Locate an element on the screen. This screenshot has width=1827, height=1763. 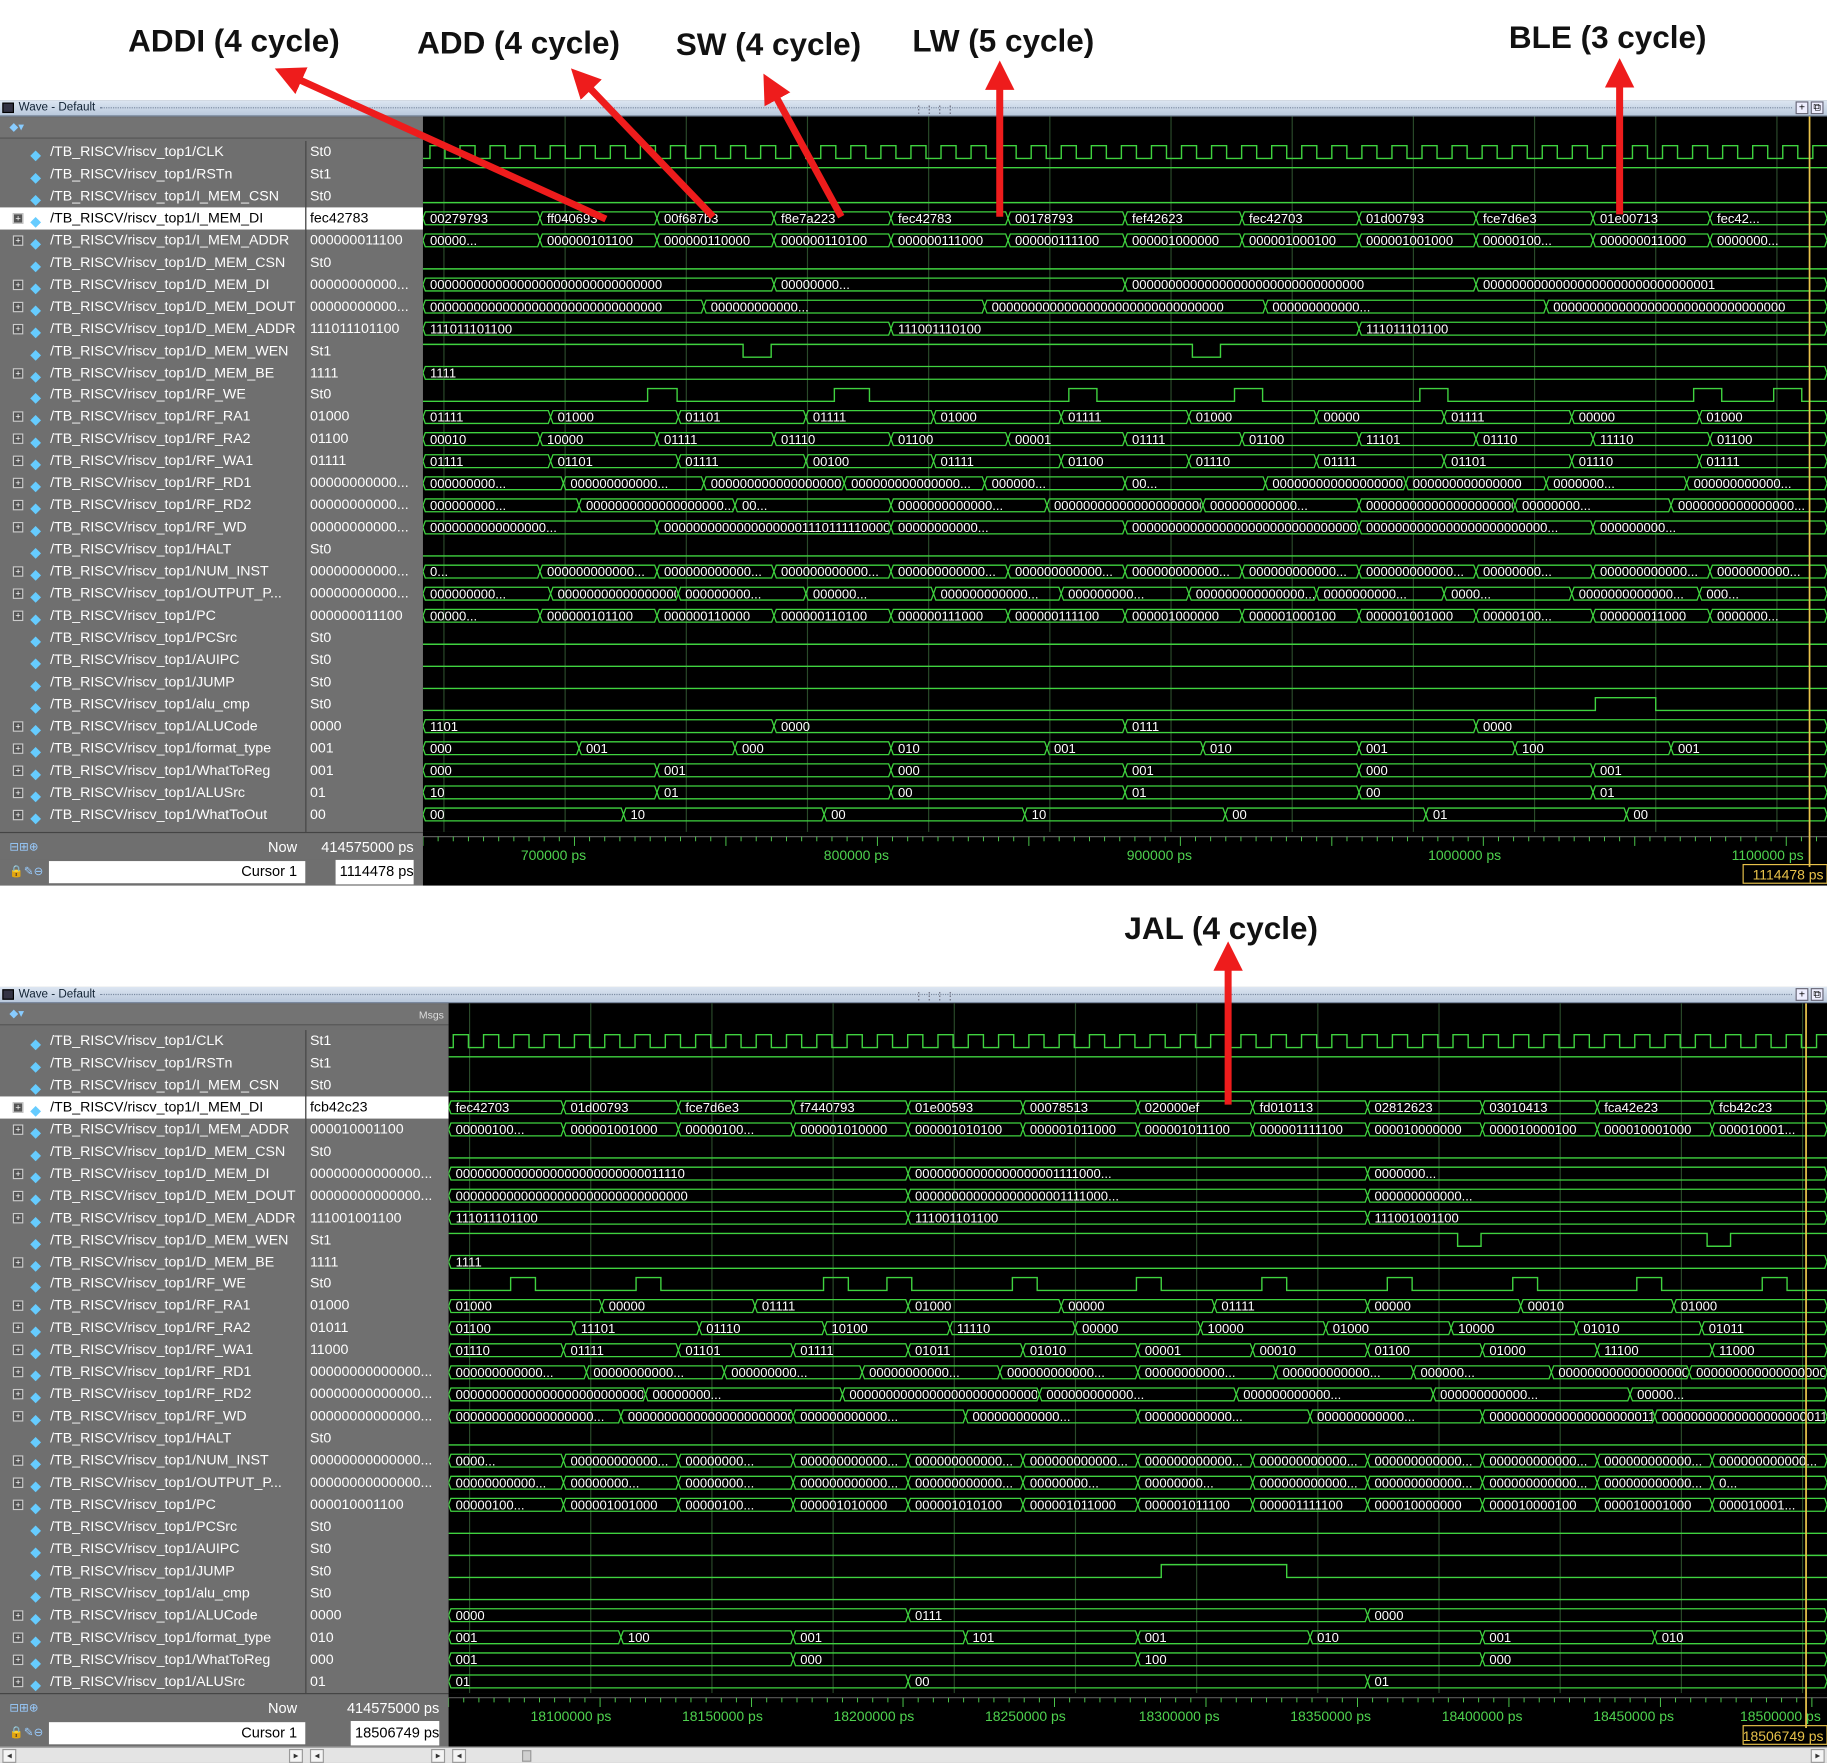
signal-row: + ◆ /TB_RISCV/riscv_top1/RF_RD1 is located at coordinates (152, 483).